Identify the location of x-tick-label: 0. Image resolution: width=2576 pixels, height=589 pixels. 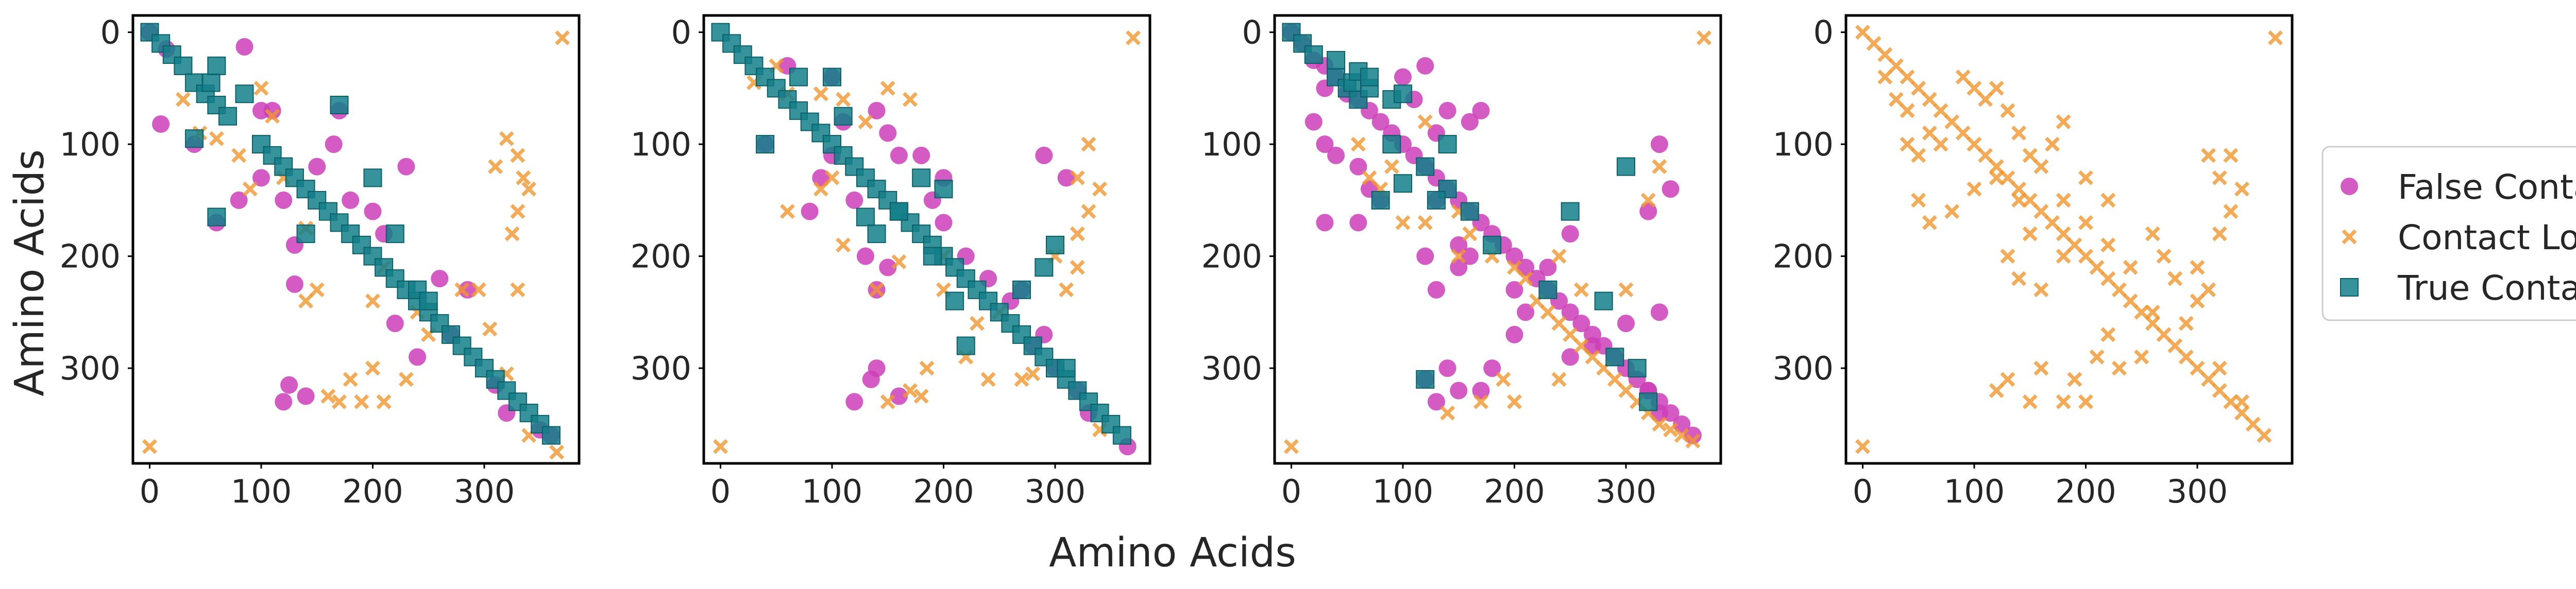
(1291, 491).